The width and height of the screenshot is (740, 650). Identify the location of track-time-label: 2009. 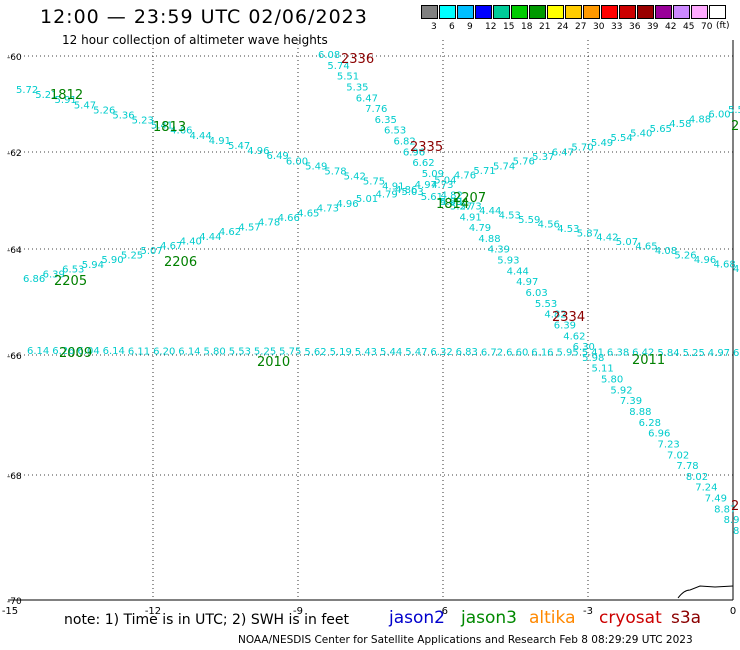
(75, 353).